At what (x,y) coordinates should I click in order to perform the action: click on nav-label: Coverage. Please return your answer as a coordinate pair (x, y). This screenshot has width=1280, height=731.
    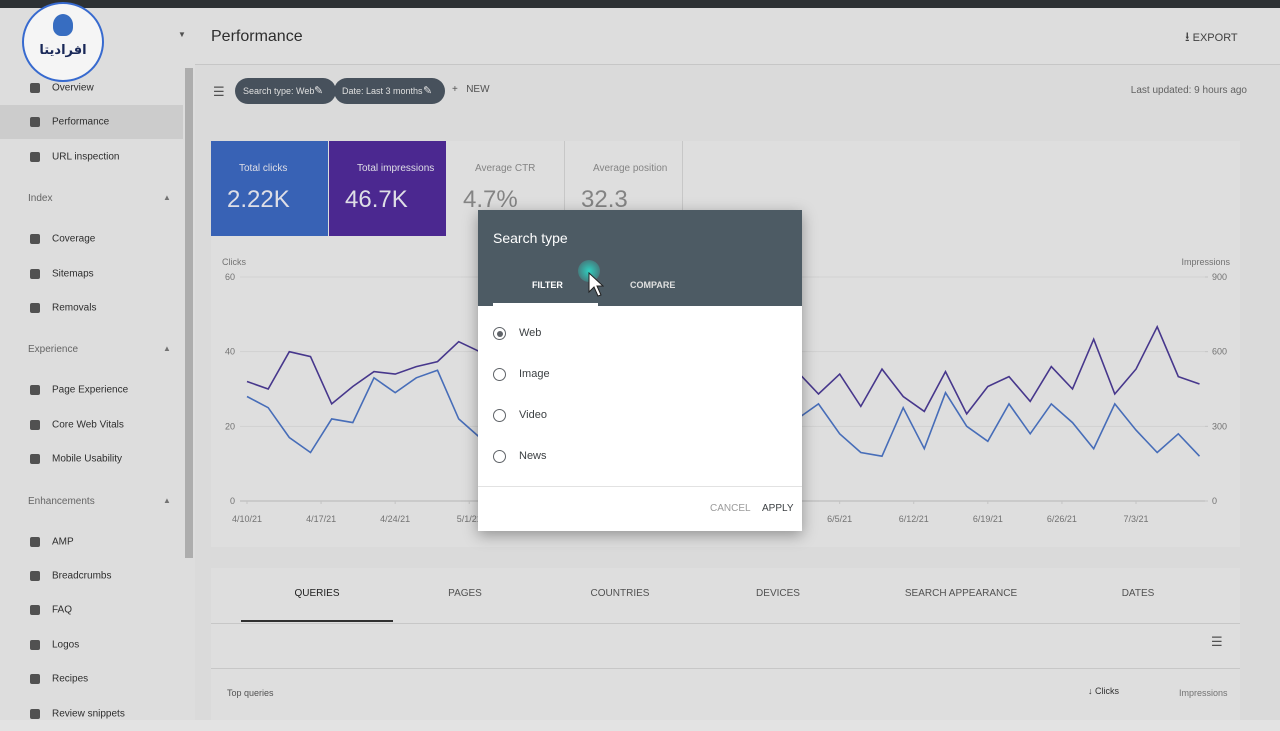
    Looking at the image, I should click on (74, 239).